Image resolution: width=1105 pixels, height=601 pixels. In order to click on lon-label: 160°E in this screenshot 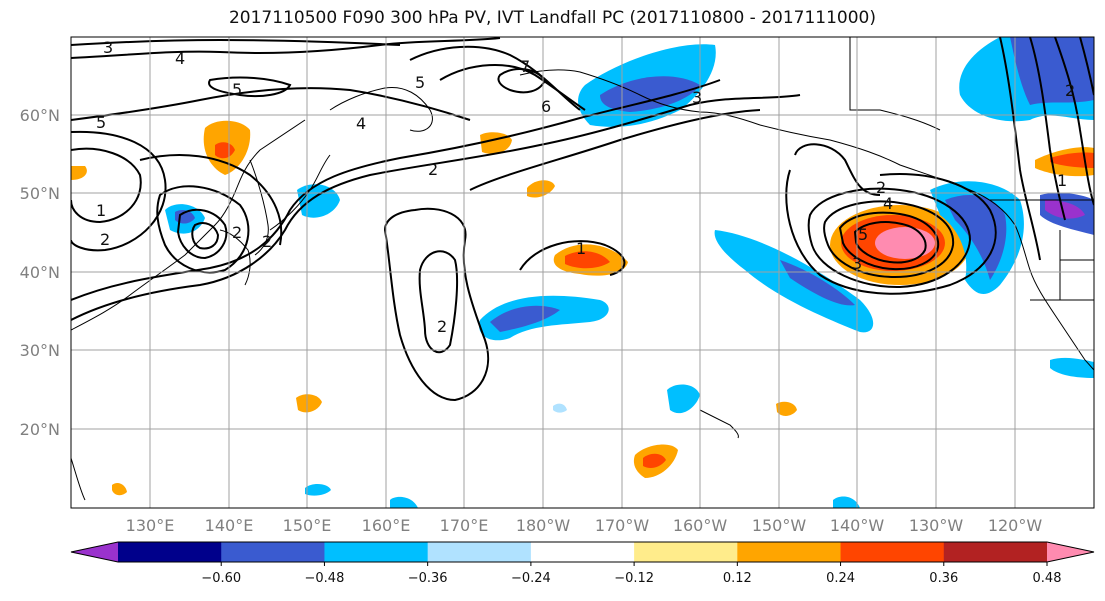, I will do `click(386, 525)`.